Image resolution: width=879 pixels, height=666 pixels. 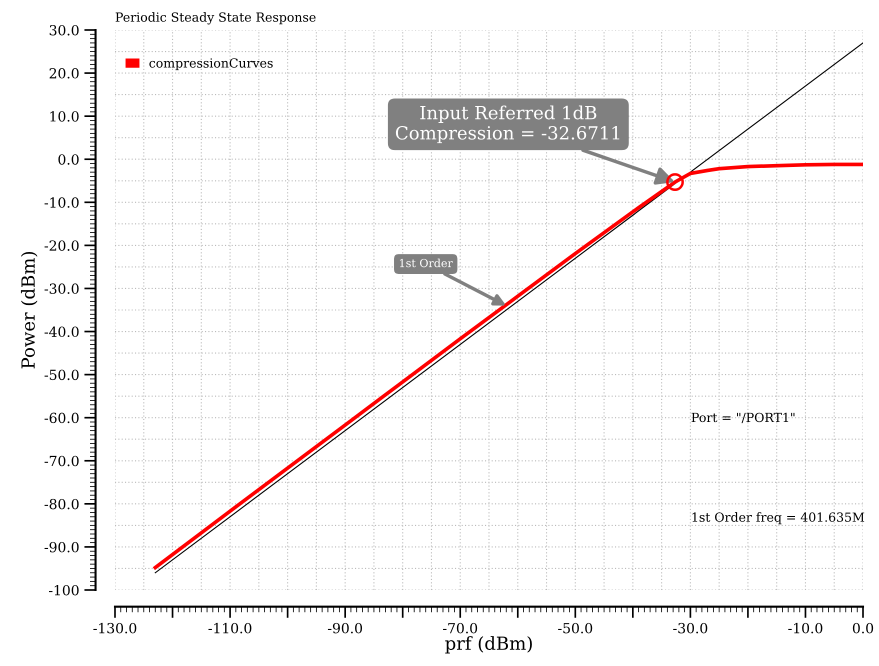 I want to click on x-tick-label: -30.0, so click(x=690, y=628).